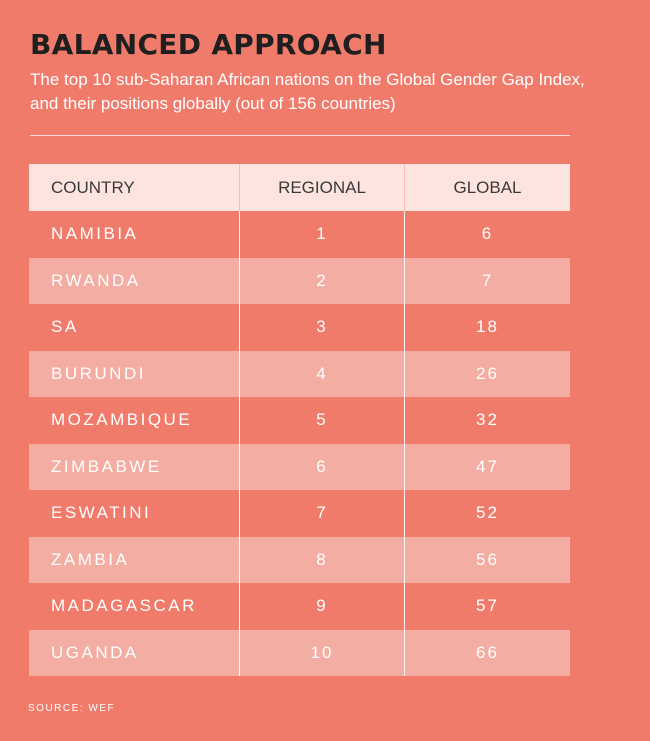 The image size is (650, 741). What do you see at coordinates (300, 135) in the screenshot?
I see `divider` at bounding box center [300, 135].